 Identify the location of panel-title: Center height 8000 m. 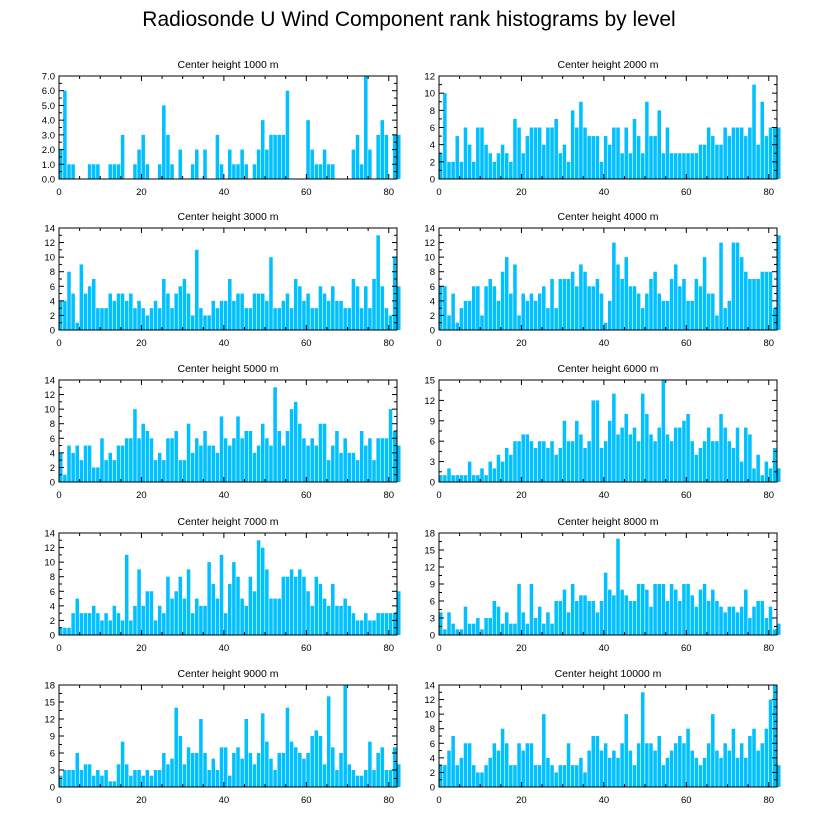
(608, 522).